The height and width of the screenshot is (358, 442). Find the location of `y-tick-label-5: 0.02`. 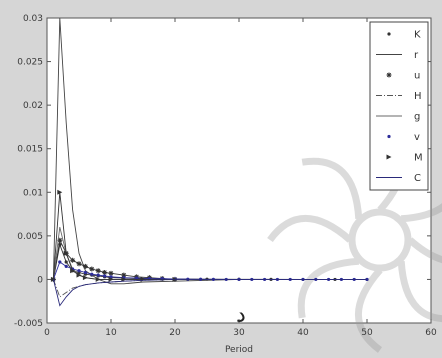

y-tick-label-5: 0.02 is located at coordinates (33, 106).